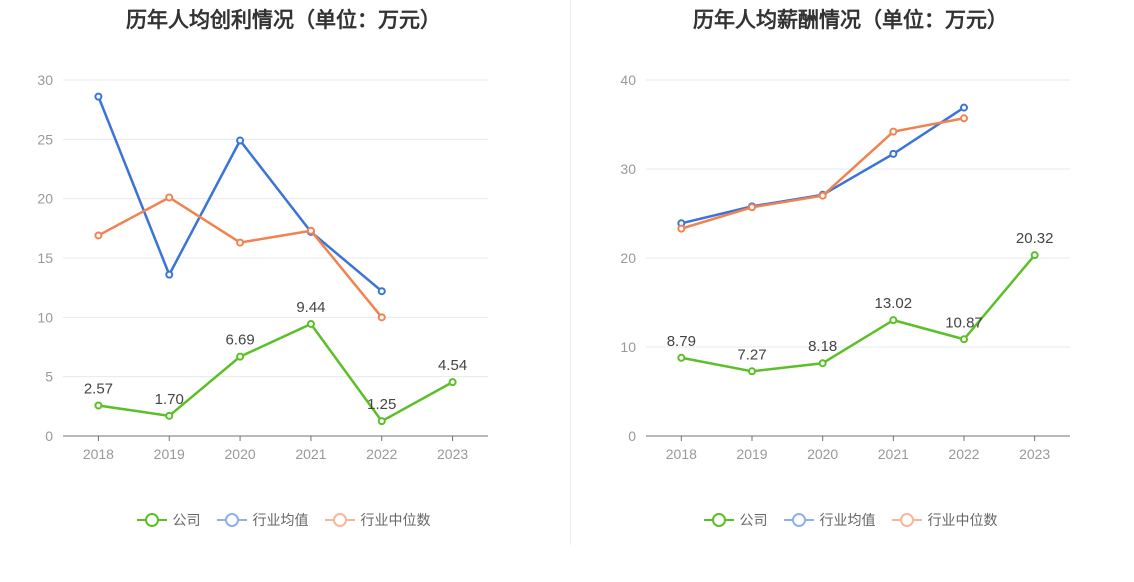  Describe the element at coordinates (381, 404) in the screenshot. I see `data-label: 1.25` at that location.